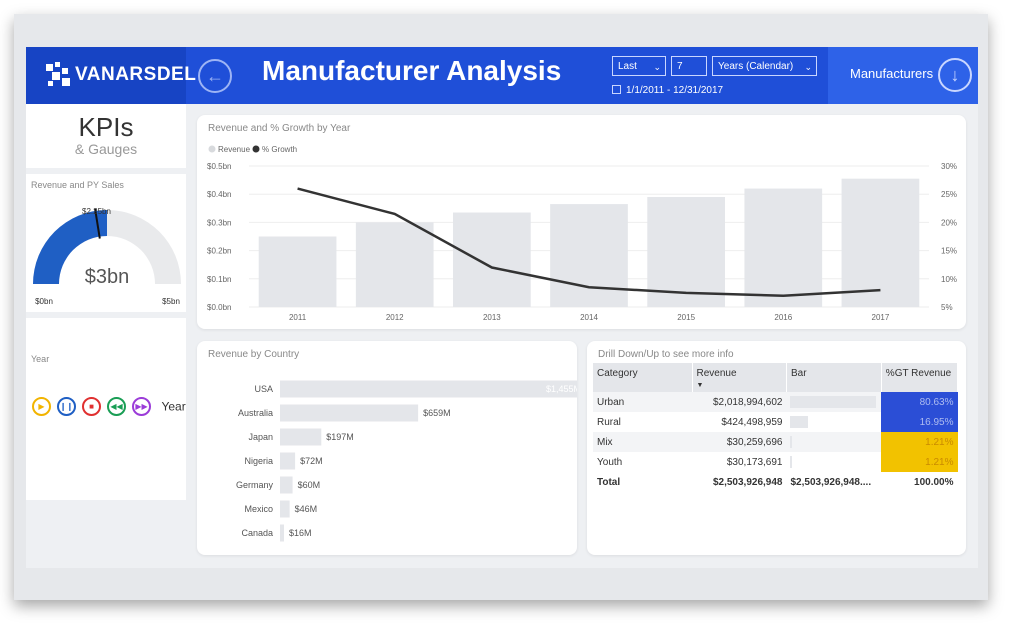 The width and height of the screenshot is (1024, 635). I want to click on page-title: Manufacturer Analysis, so click(412, 70).